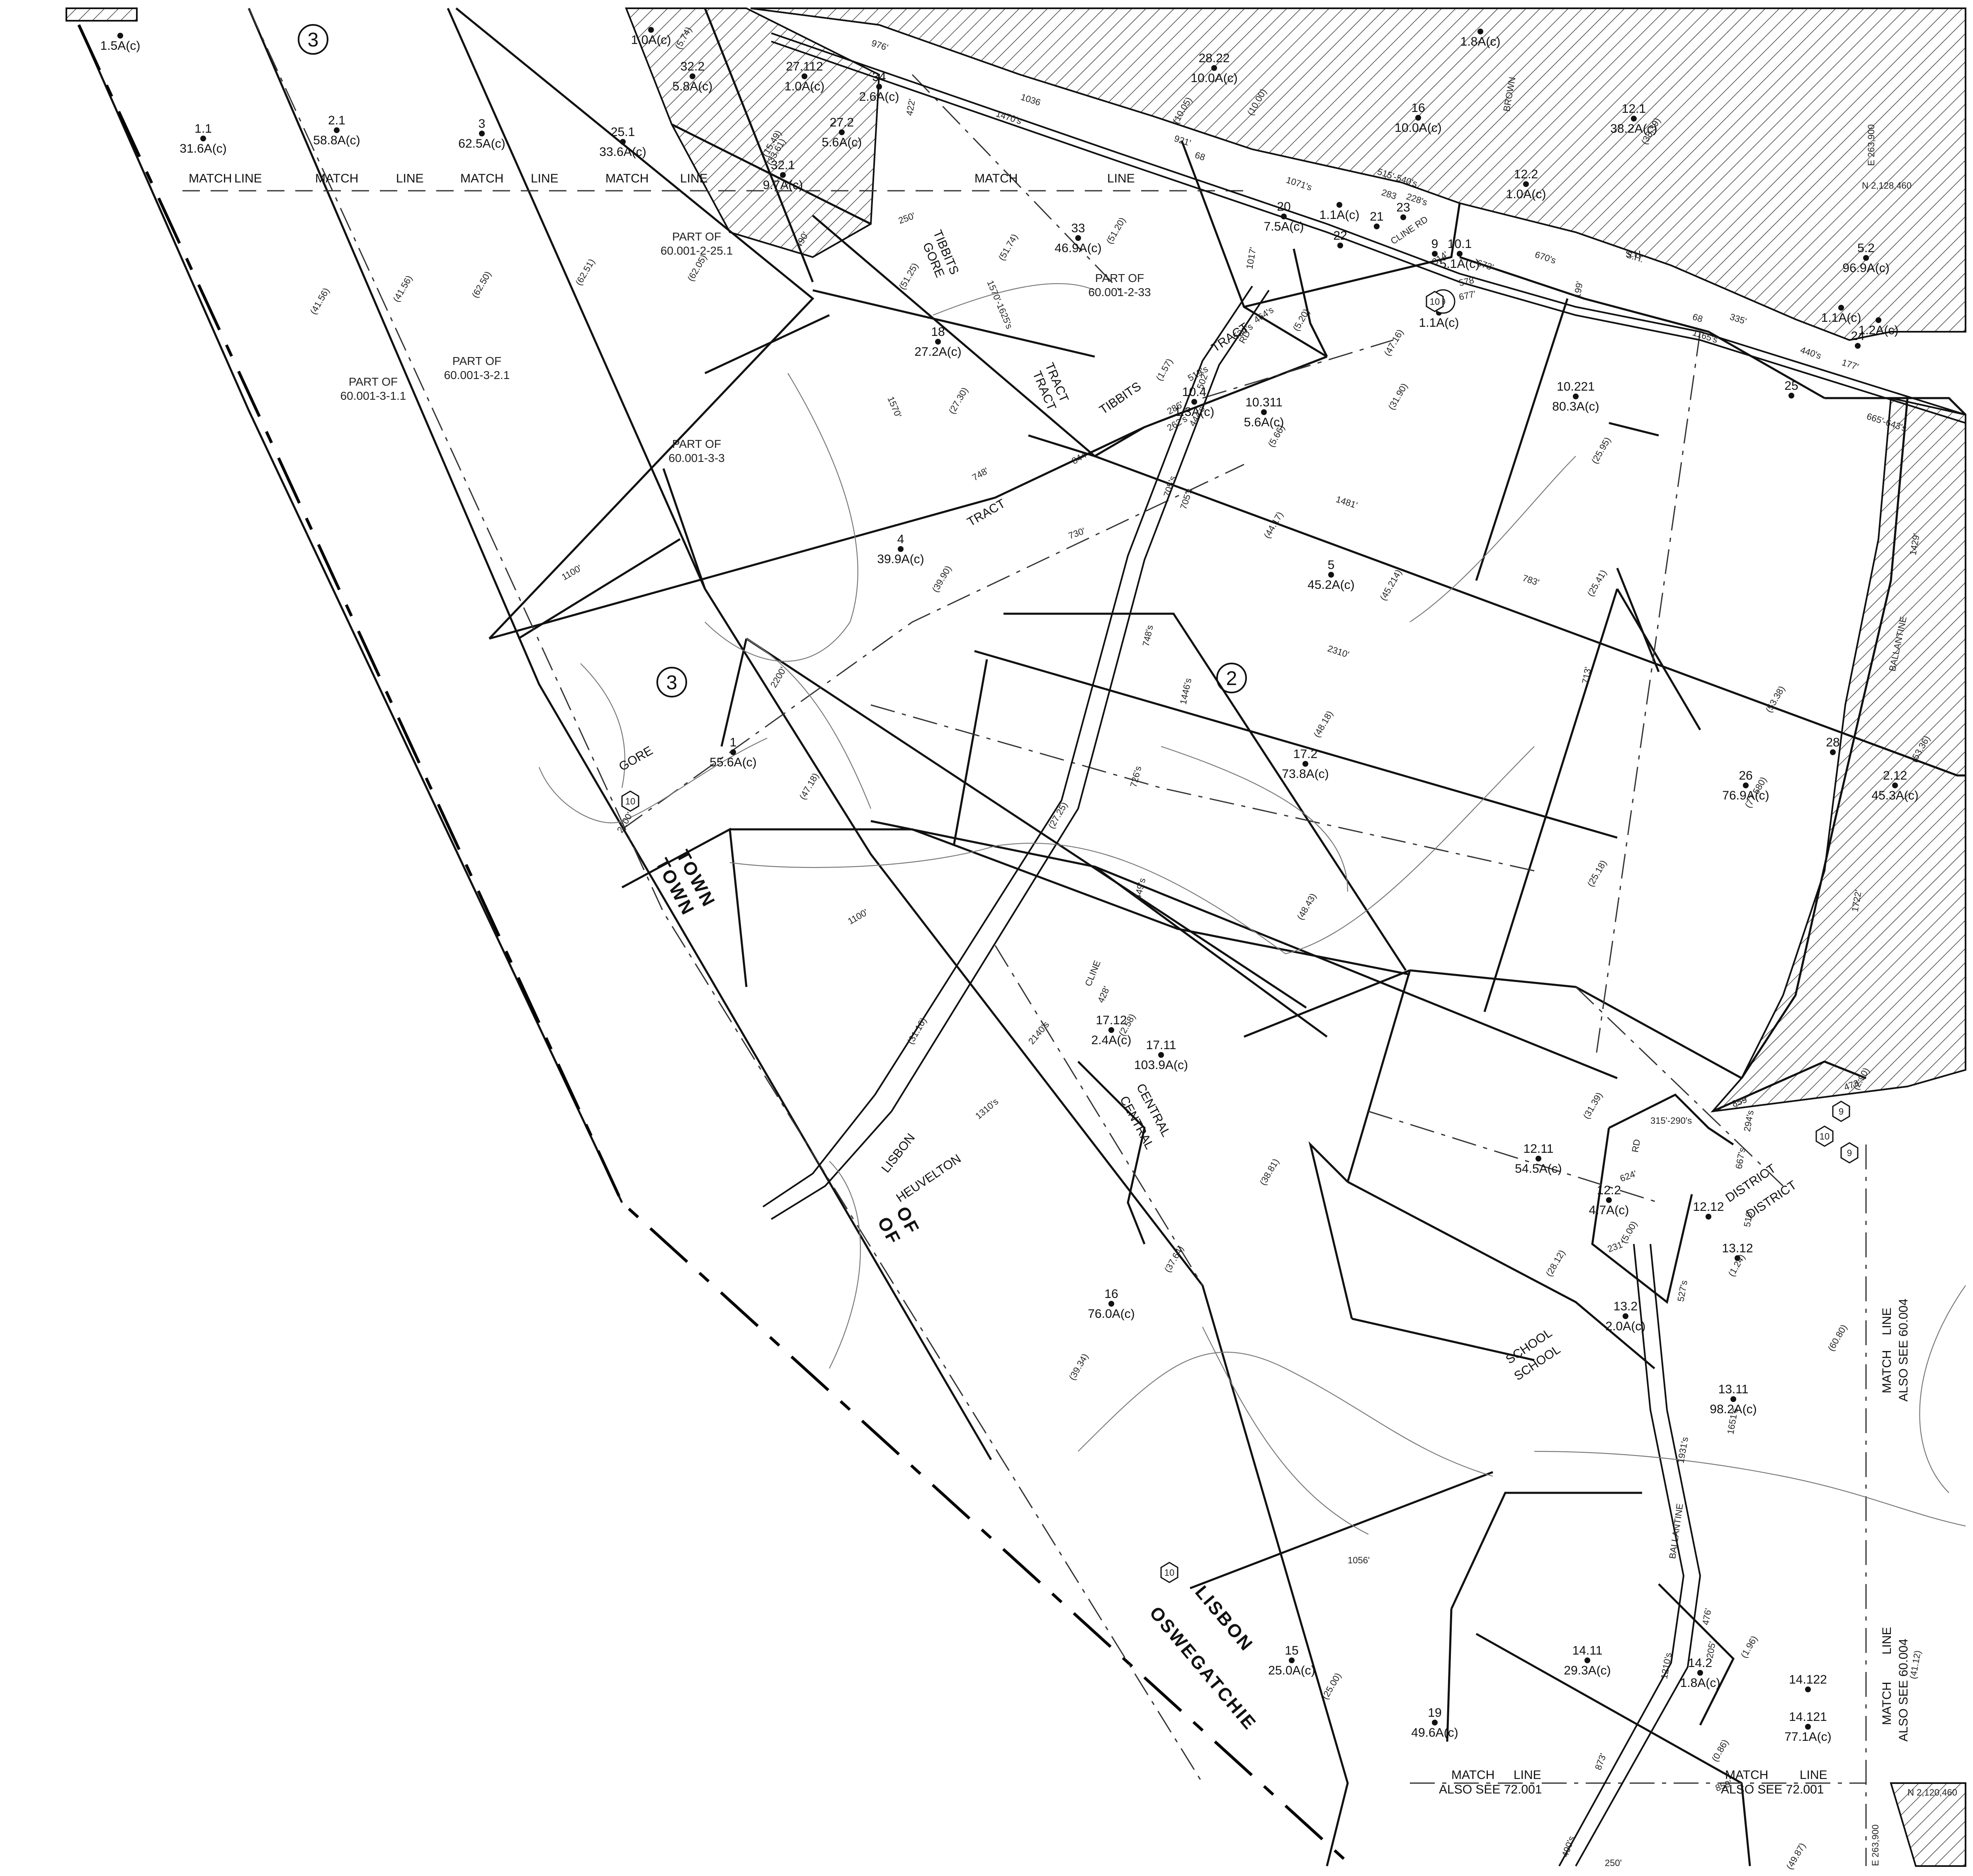 The height and width of the screenshot is (1876, 1973). What do you see at coordinates (1140, 888) in the screenshot?
I see `dimension-label: 449's` at bounding box center [1140, 888].